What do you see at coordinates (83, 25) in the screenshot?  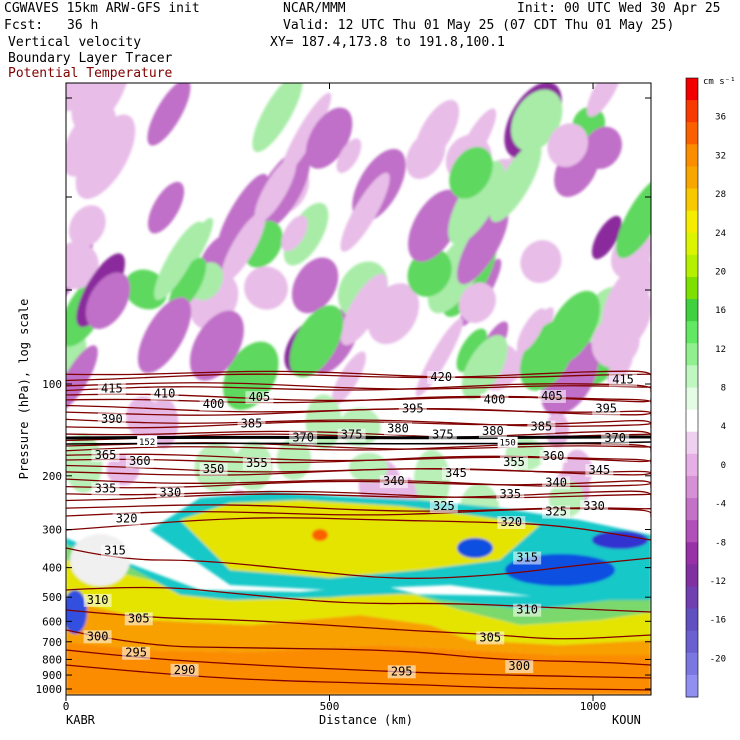 I see `forecast-hour: 36 h` at bounding box center [83, 25].